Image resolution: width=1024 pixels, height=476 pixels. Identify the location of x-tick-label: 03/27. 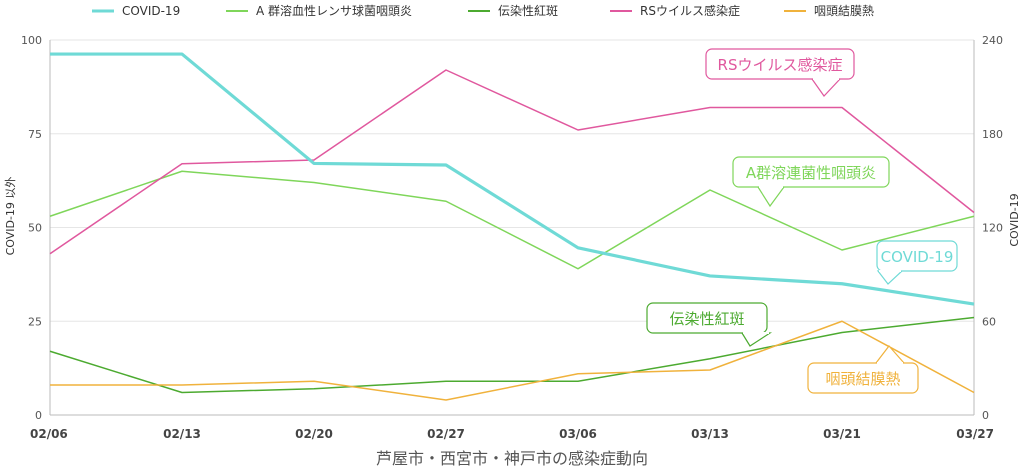
(975, 434).